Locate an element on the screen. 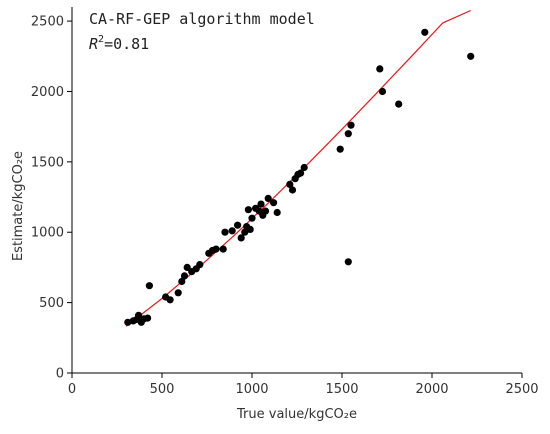  y-tick-label: 2000 is located at coordinates (47, 92).